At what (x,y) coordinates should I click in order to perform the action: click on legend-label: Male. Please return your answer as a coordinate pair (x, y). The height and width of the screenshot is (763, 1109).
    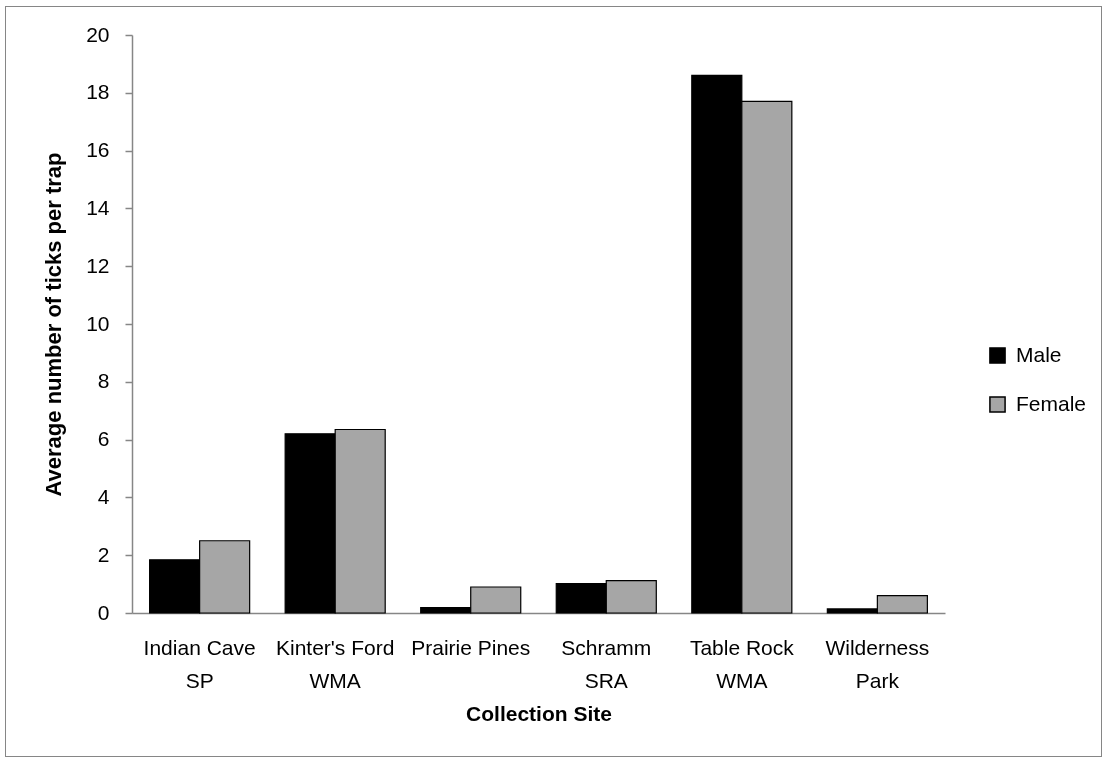
    Looking at the image, I should click on (1039, 354).